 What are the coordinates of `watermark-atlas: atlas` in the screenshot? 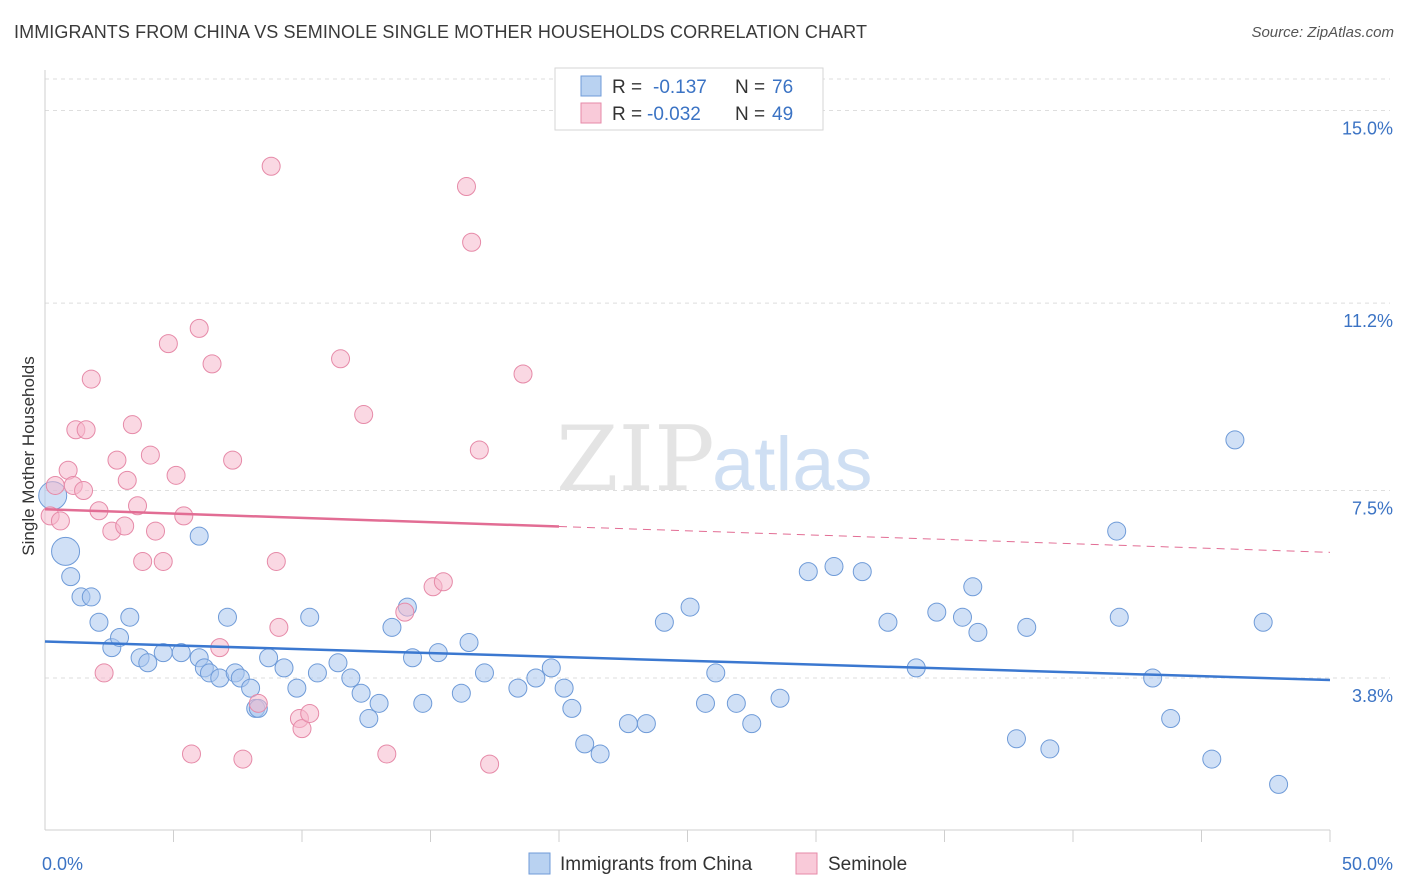 It's located at (792, 464).